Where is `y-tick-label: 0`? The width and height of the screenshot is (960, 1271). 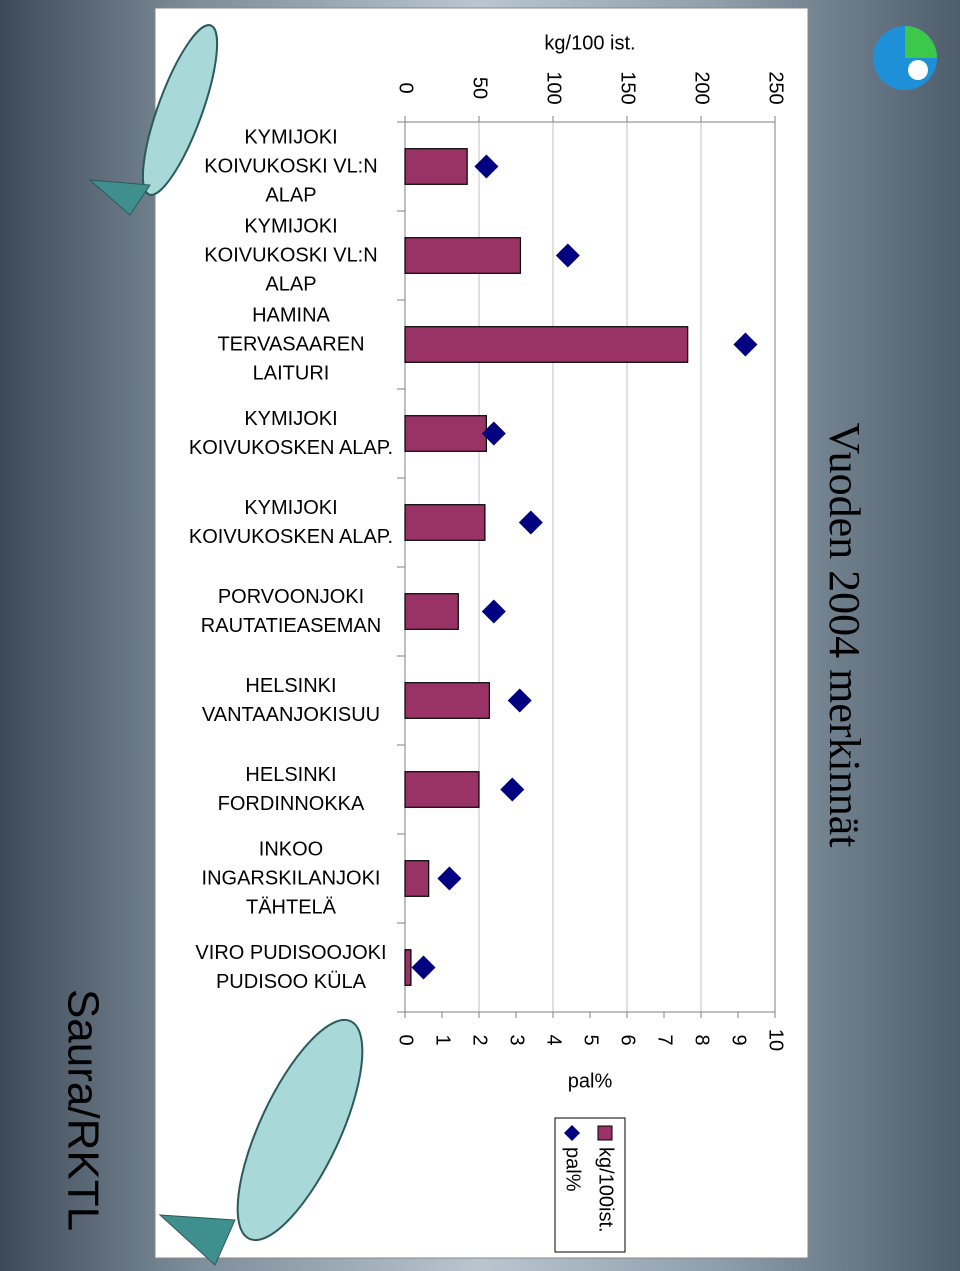
y-tick-label: 0 is located at coordinates (406, 87).